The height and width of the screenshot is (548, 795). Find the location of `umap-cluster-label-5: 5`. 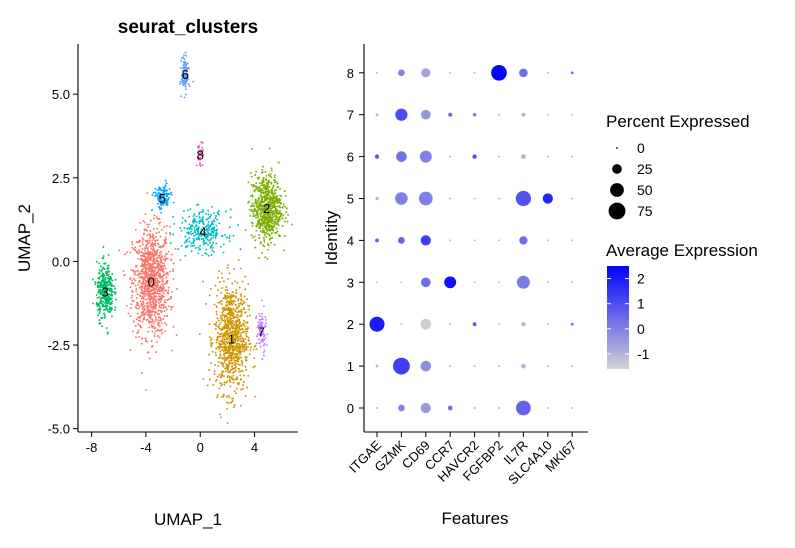

umap-cluster-label-5: 5 is located at coordinates (162, 198).